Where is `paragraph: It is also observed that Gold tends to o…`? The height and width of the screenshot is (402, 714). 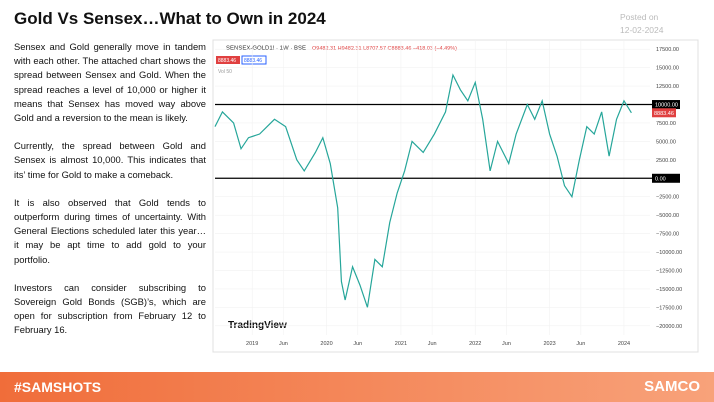 paragraph: It is also observed that Gold tends to o… is located at coordinates (110, 230).